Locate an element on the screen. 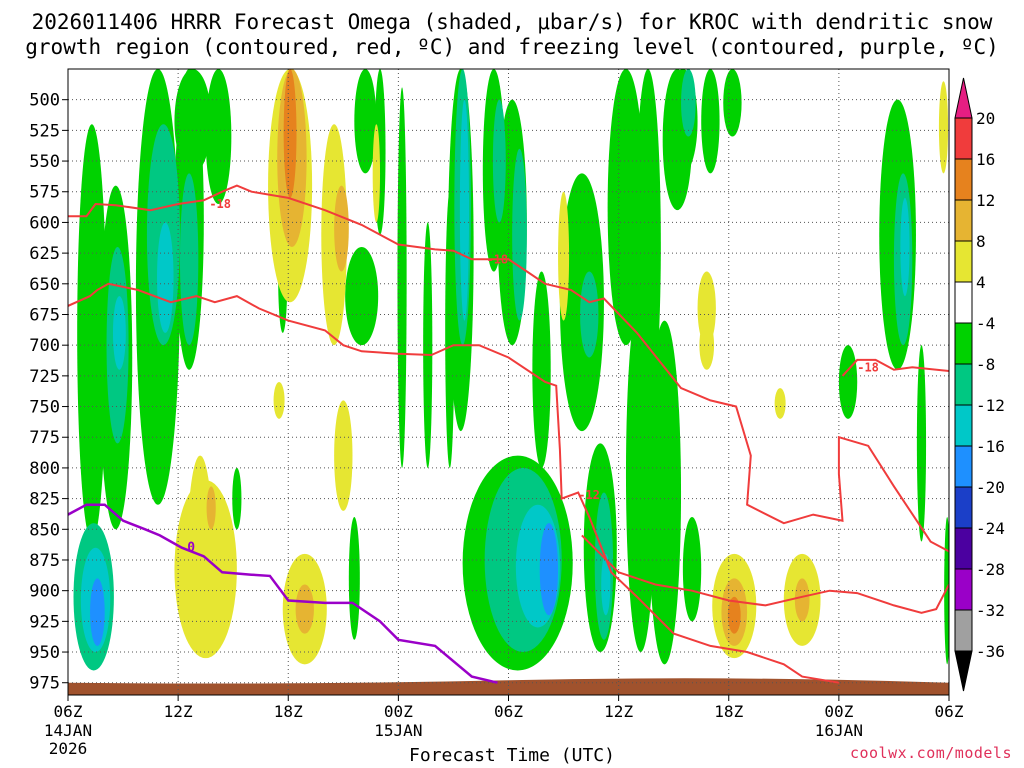  colorbar-tick-label: -24 is located at coordinates (990, 528).